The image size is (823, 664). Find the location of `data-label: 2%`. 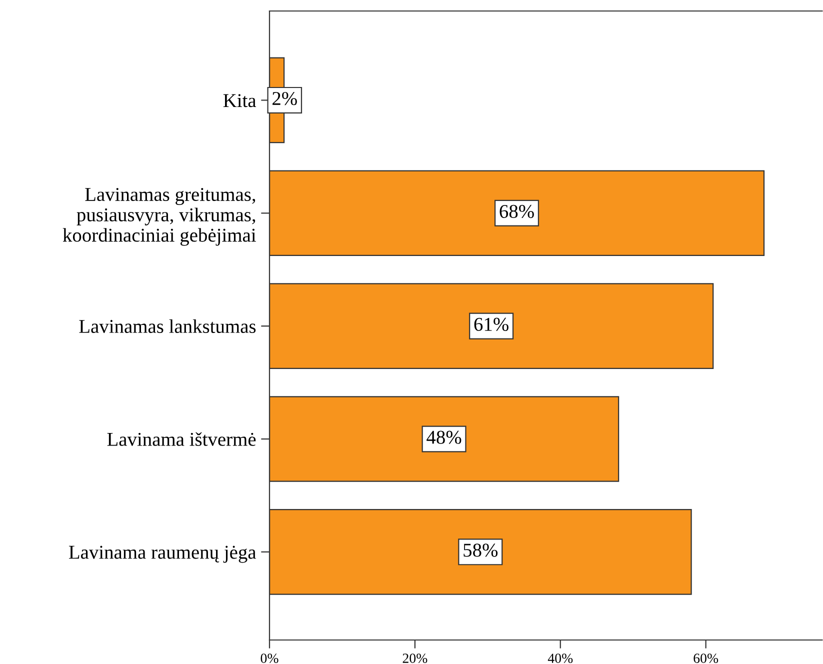

data-label: 2% is located at coordinates (284, 99).